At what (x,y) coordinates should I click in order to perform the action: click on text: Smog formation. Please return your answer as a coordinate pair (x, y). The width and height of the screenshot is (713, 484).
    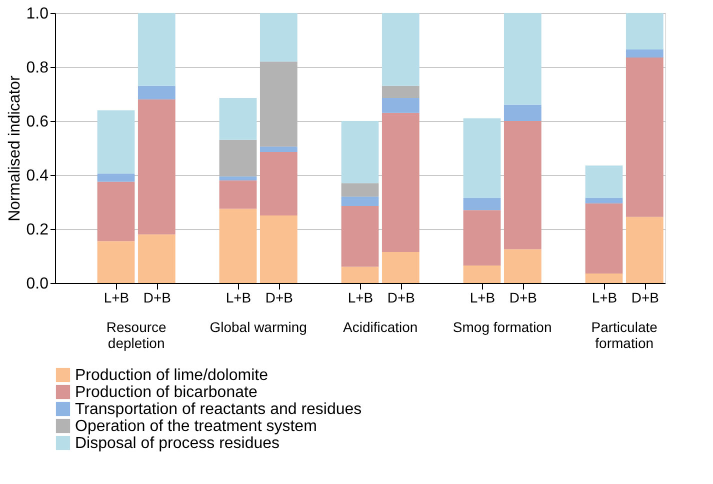
    Looking at the image, I should click on (502, 327).